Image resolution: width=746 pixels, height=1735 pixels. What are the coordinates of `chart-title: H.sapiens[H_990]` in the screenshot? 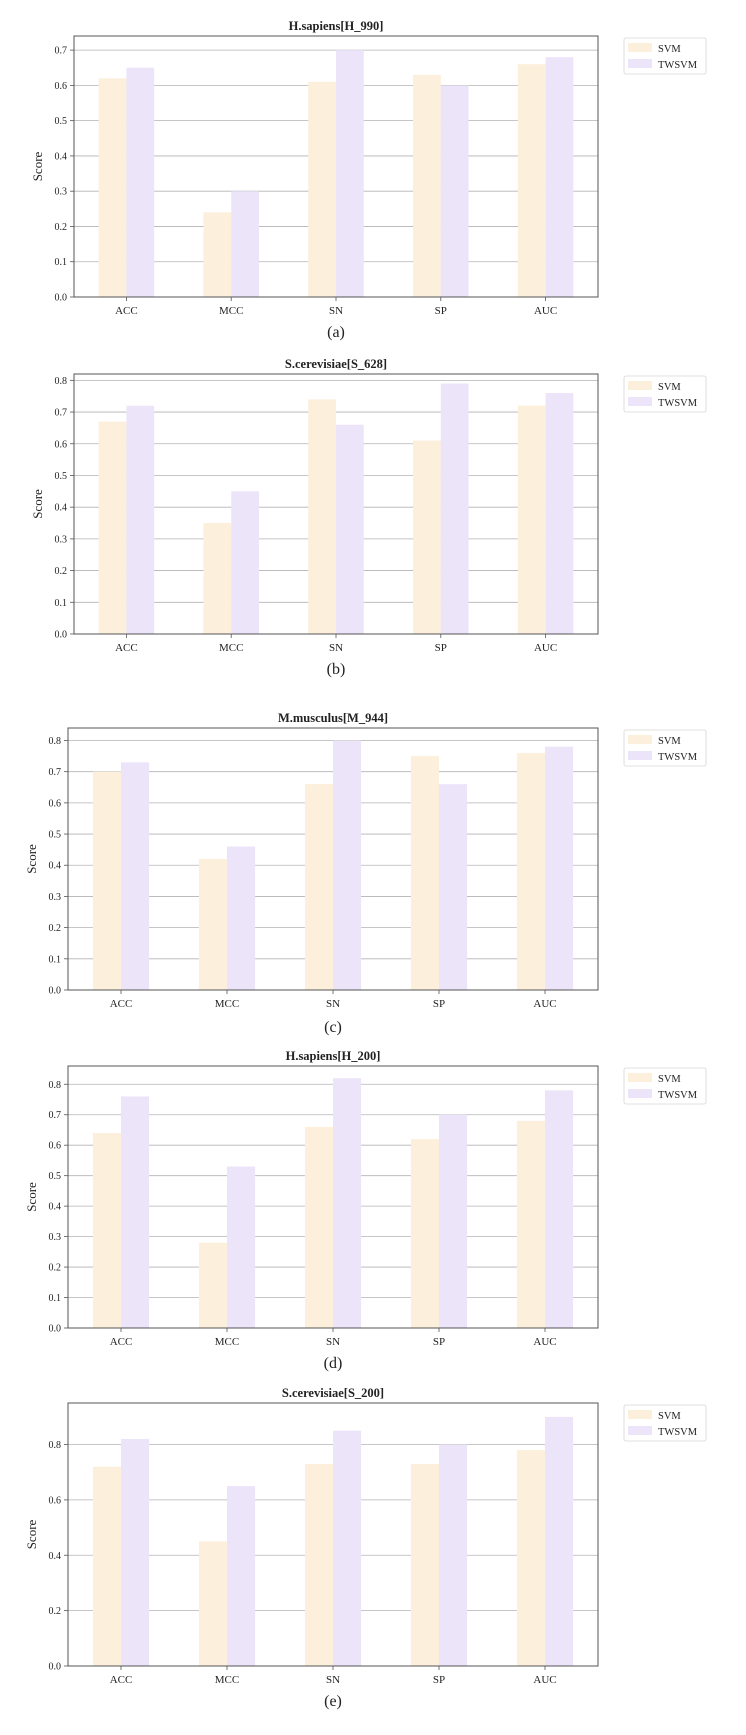 It's located at (336, 26).